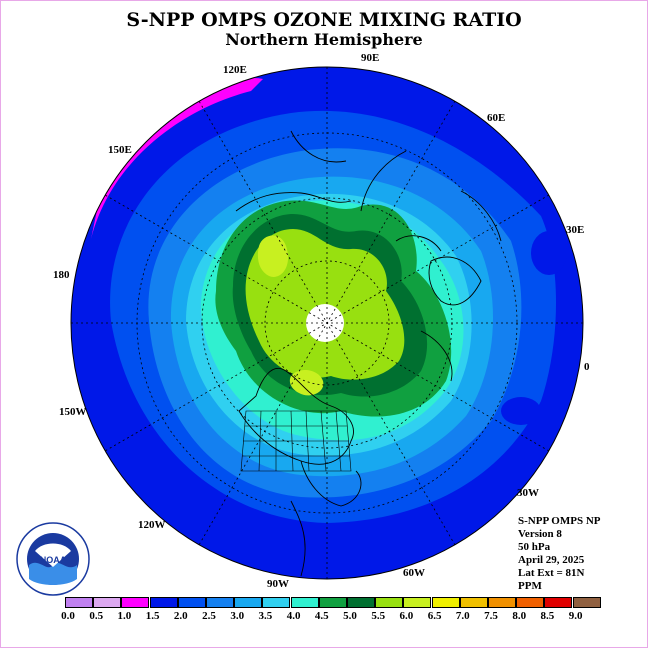 The image size is (648, 648). Describe the element at coordinates (534, 547) in the screenshot. I see `info-level: 50 hPa` at that location.